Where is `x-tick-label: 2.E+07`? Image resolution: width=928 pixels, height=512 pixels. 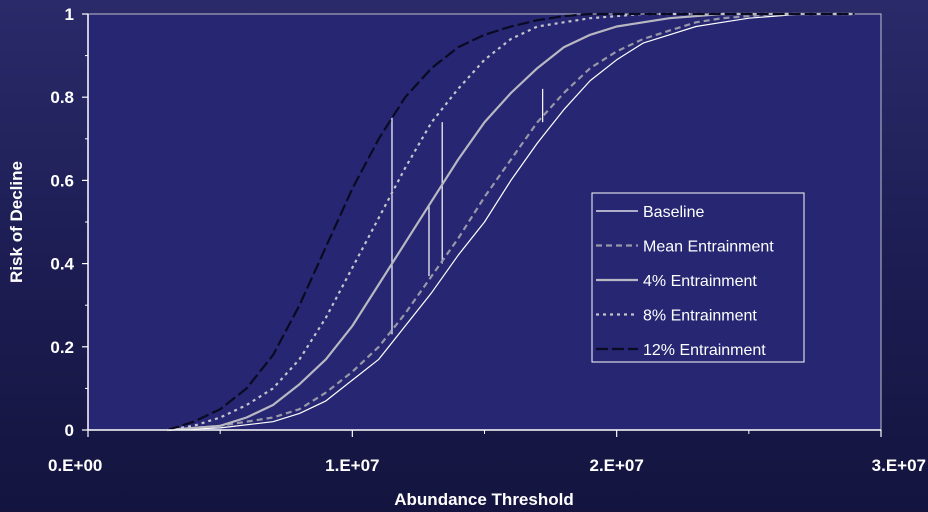
x-tick-label: 2.E+07 is located at coordinates (616, 465).